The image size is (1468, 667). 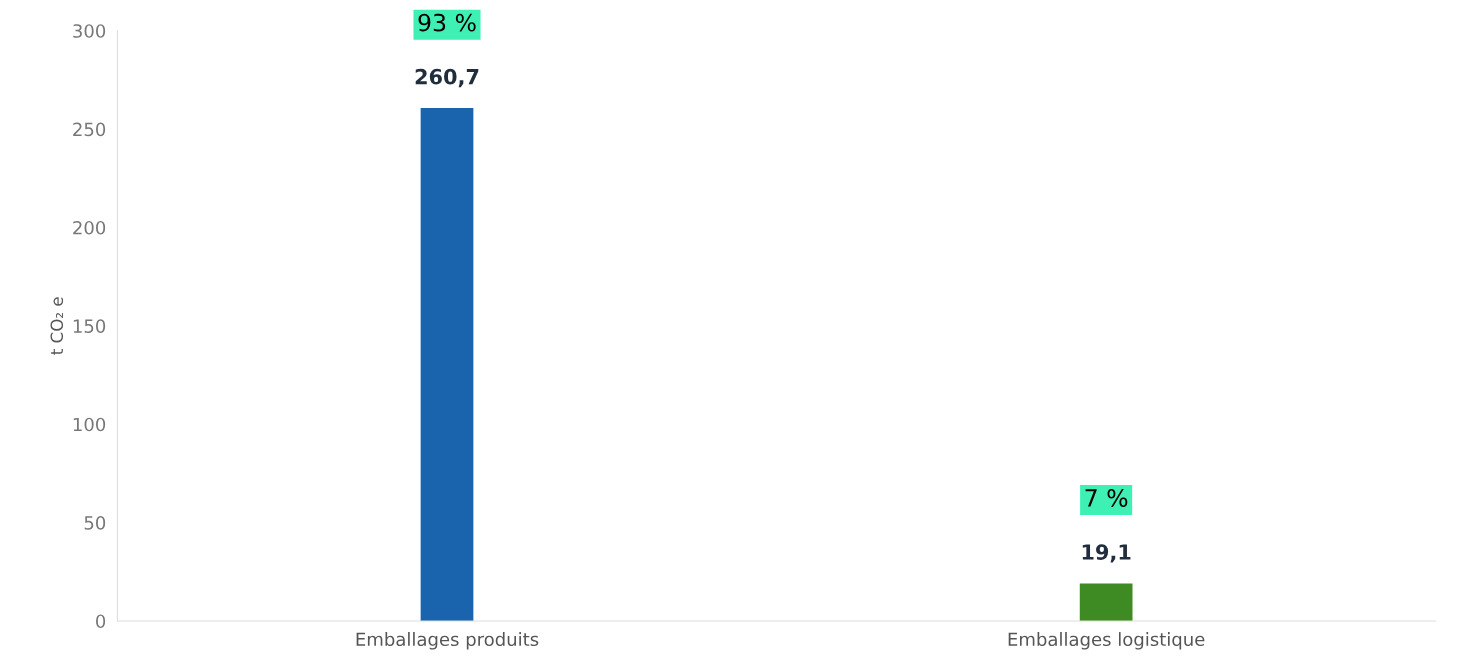 What do you see at coordinates (89, 424) in the screenshot?
I see `y-tick-label: 100` at bounding box center [89, 424].